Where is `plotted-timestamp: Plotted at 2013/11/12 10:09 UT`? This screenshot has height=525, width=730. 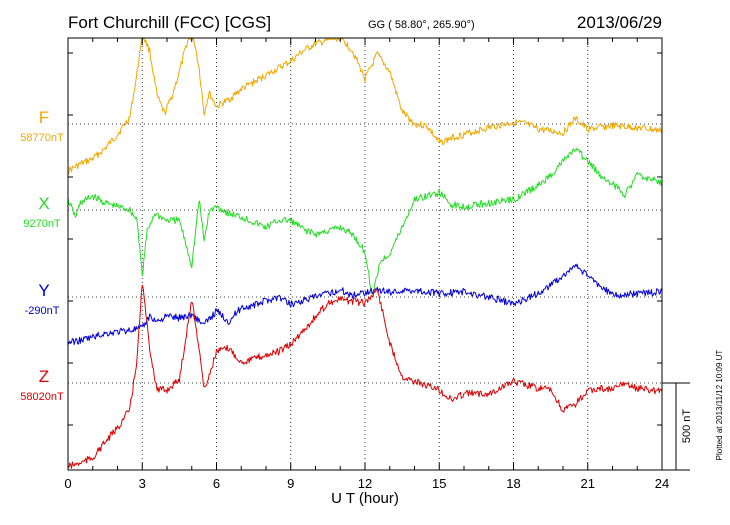 plotted-timestamp: Plotted at 2013/11/12 10:09 UT is located at coordinates (719, 405).